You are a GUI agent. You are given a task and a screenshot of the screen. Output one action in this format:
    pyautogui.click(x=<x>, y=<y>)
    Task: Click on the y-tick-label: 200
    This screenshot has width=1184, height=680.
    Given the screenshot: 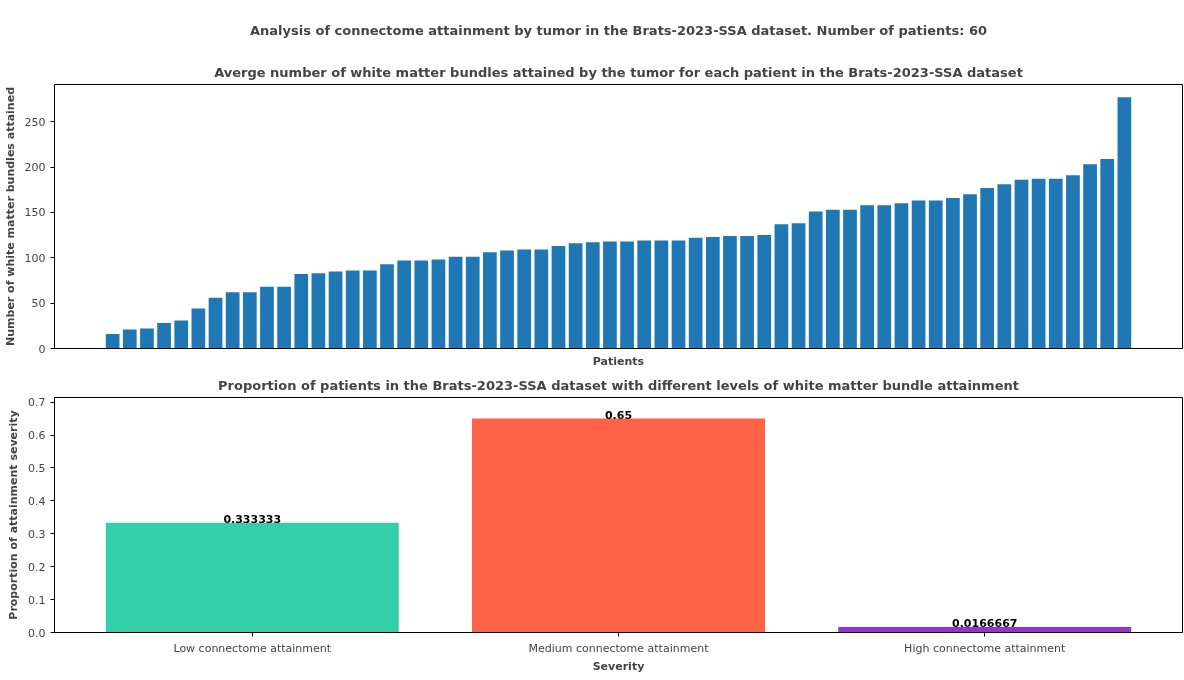 What is the action you would take?
    pyautogui.click(x=35, y=168)
    